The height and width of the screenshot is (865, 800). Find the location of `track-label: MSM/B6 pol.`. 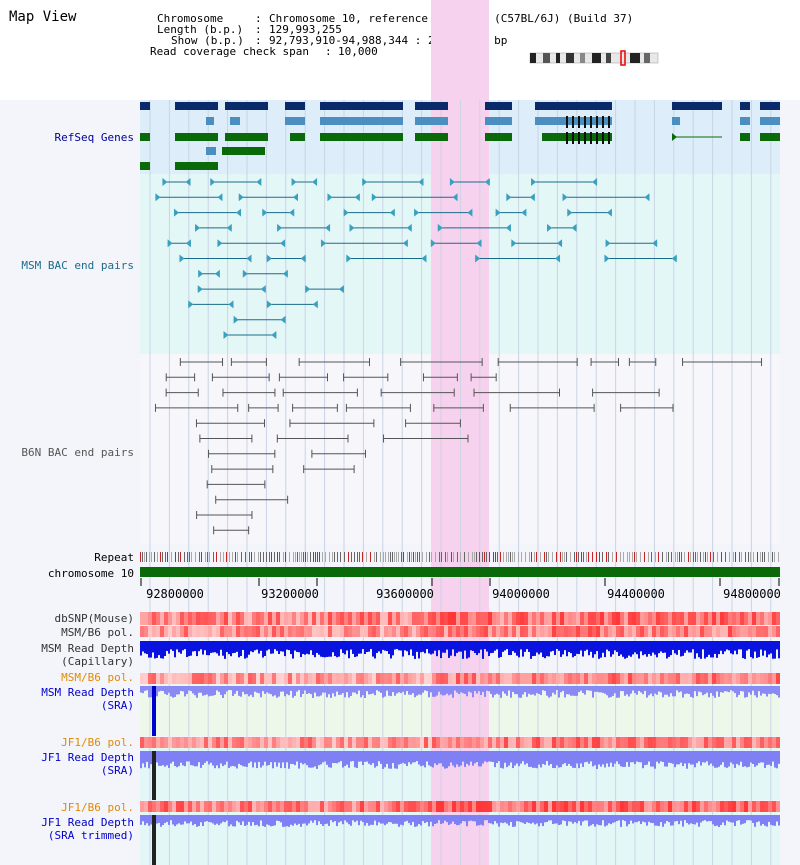

track-label: MSM/B6 pol. is located at coordinates (97, 677).